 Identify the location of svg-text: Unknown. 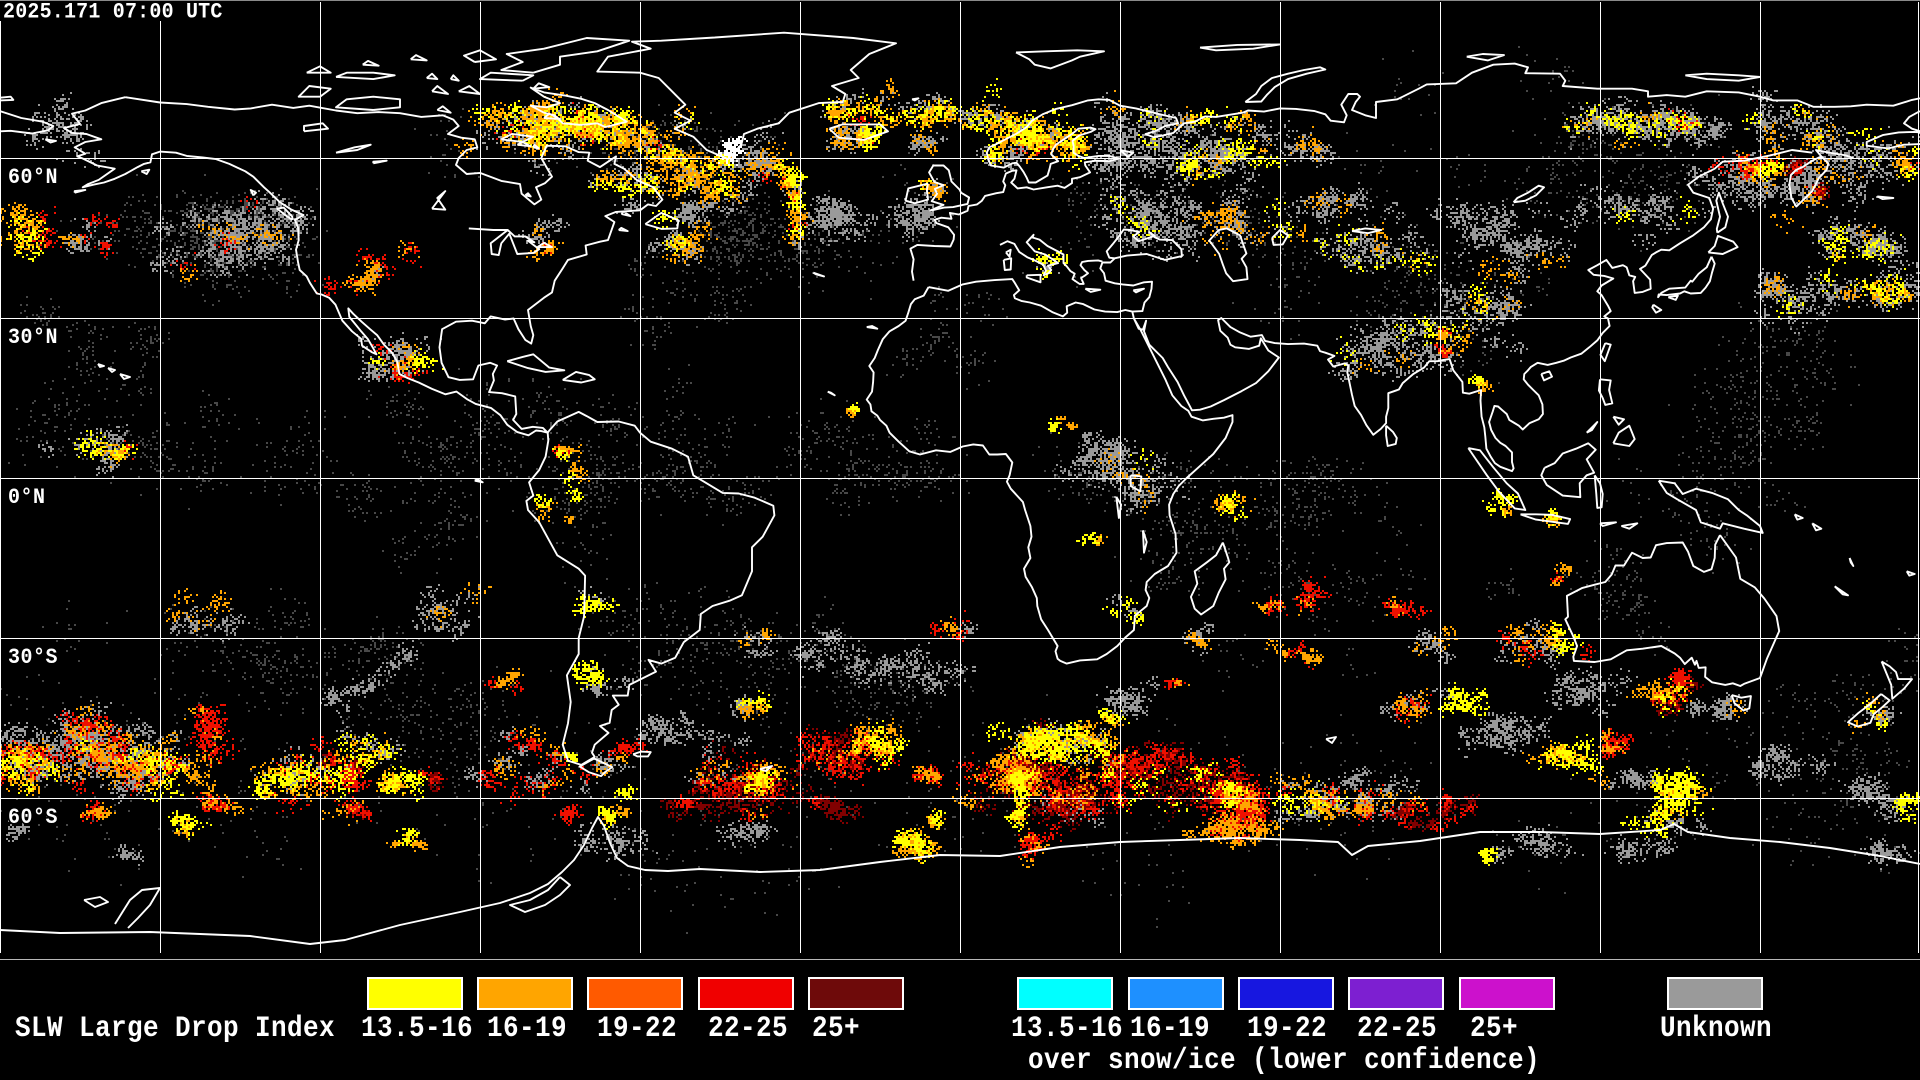
(1716, 1029).